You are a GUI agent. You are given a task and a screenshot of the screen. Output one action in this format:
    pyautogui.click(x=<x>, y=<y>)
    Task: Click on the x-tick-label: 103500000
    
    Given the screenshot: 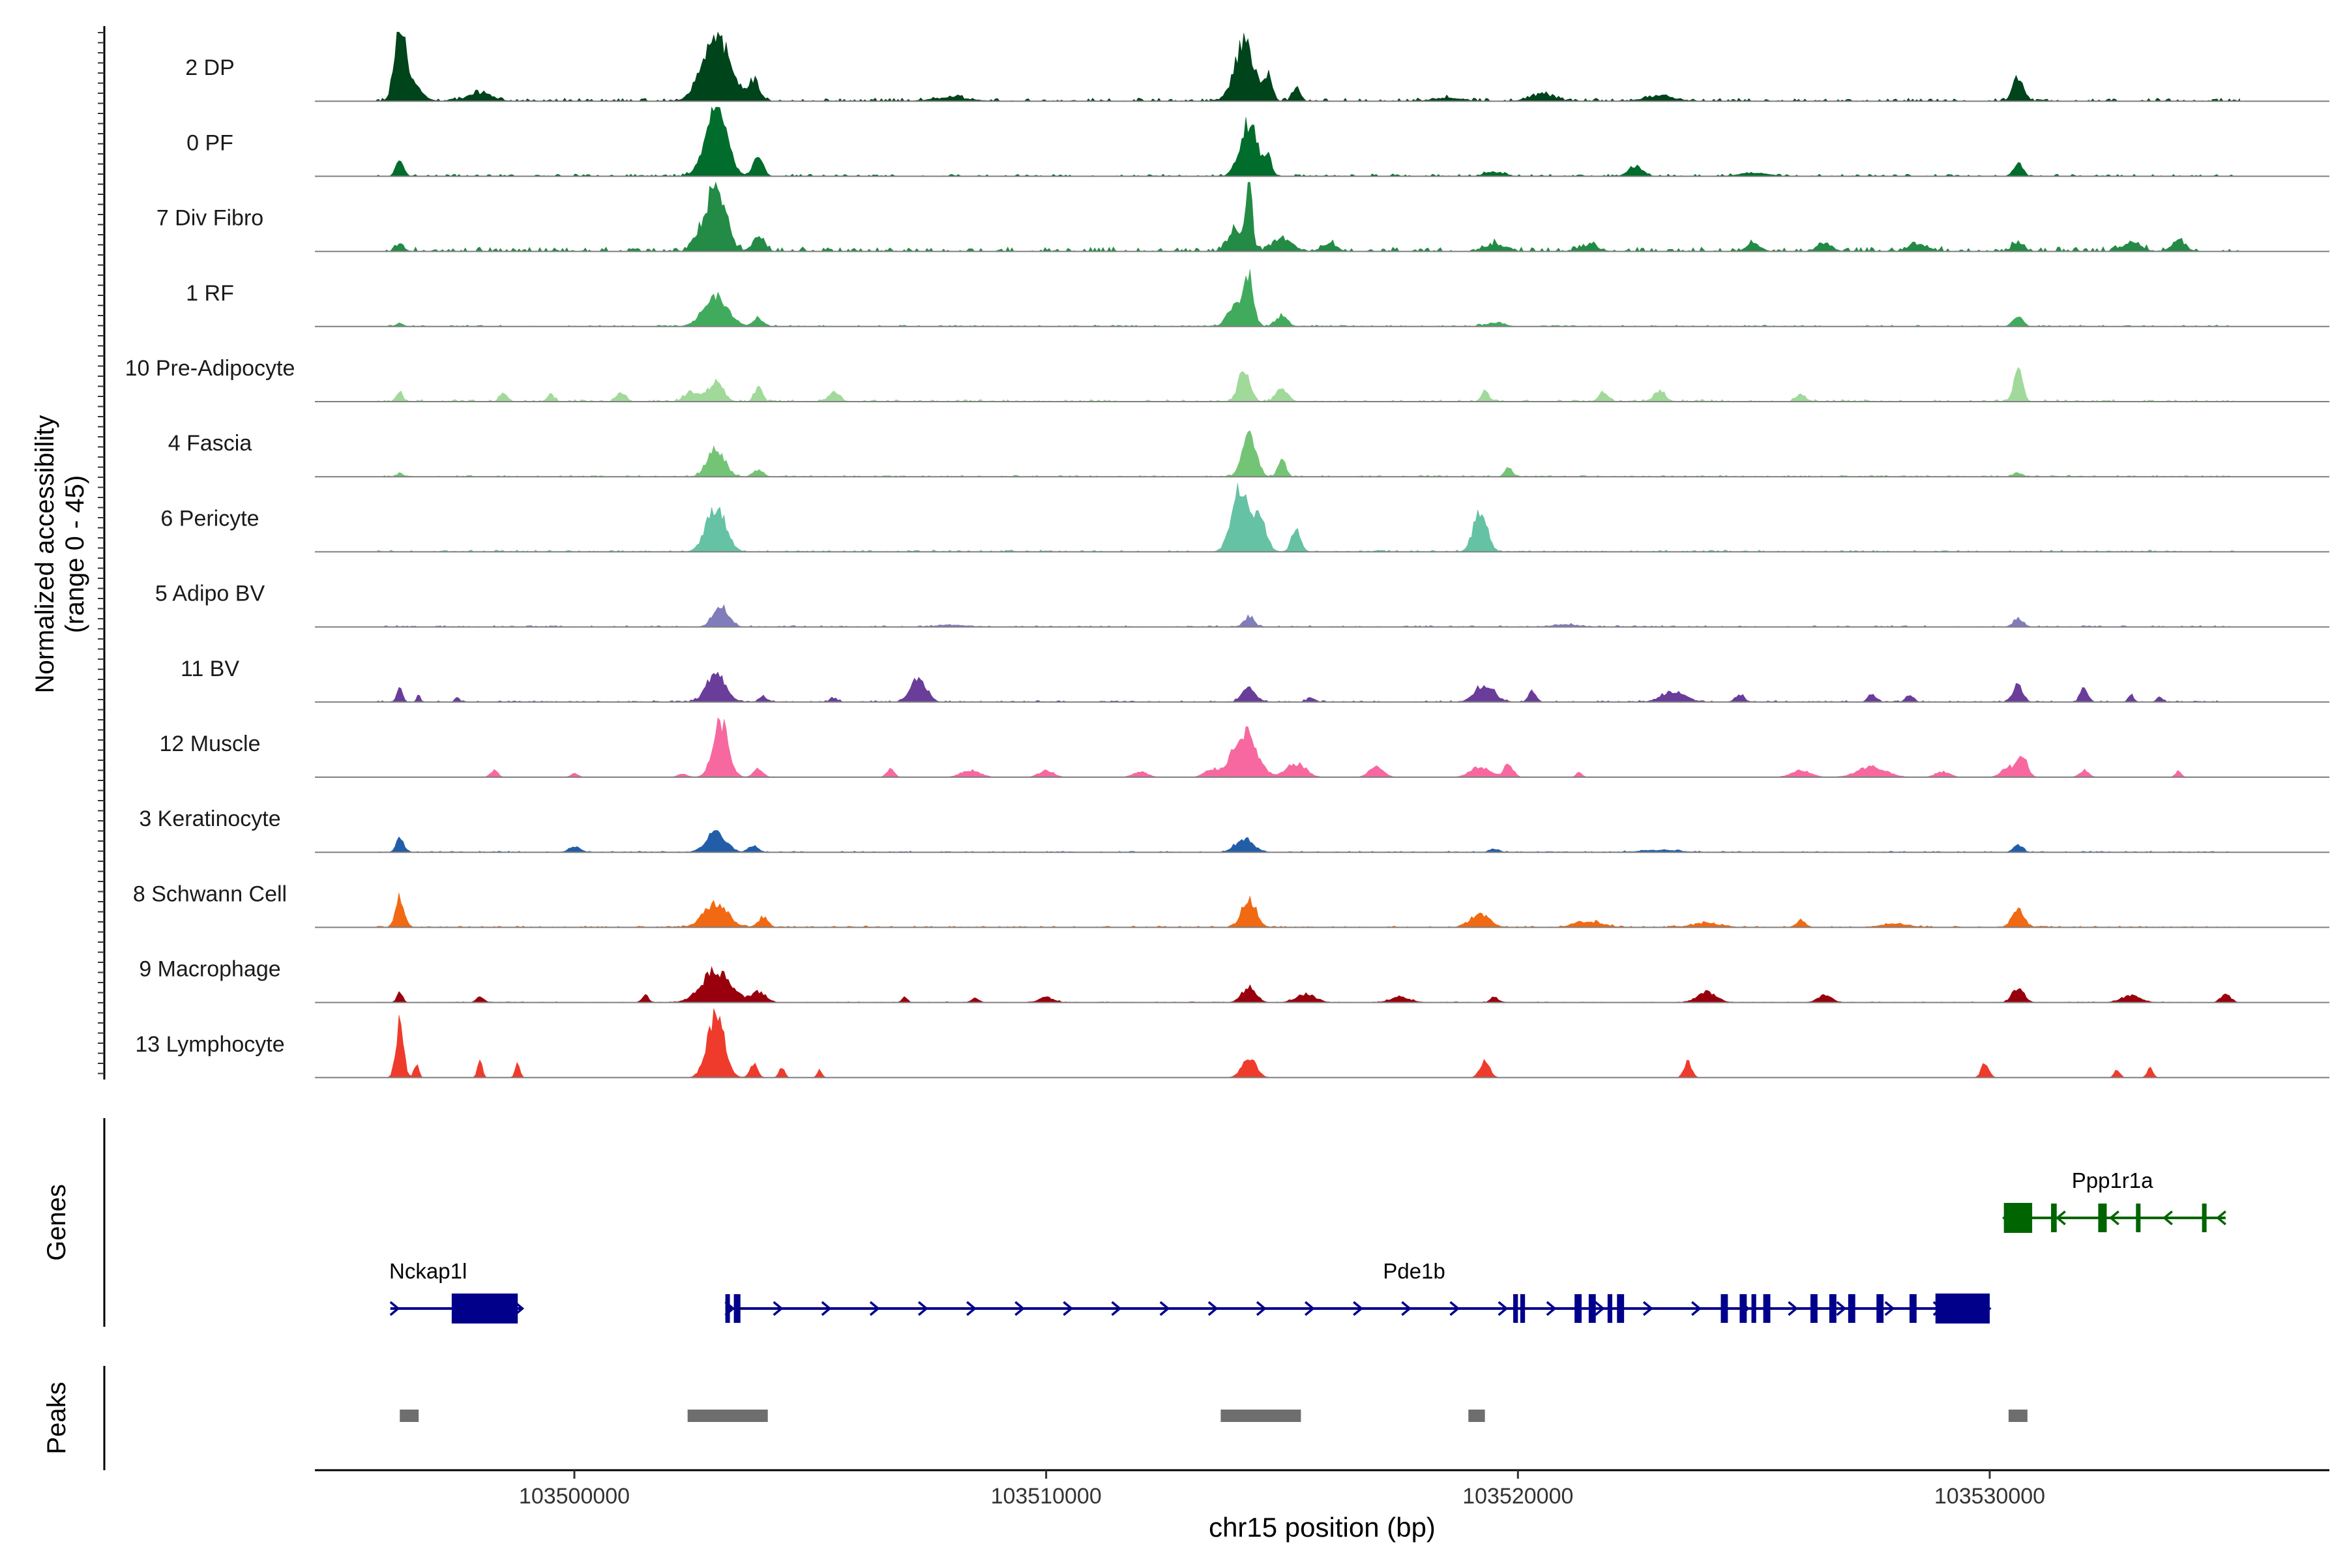 What is the action you would take?
    pyautogui.click(x=574, y=1497)
    